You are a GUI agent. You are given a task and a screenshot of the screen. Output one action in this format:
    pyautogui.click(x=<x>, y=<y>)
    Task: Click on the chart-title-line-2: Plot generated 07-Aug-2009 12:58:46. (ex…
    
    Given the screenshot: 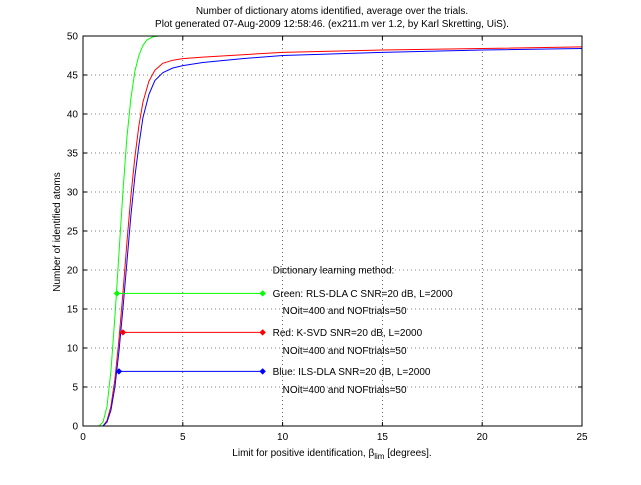 What is the action you would take?
    pyautogui.click(x=332, y=24)
    